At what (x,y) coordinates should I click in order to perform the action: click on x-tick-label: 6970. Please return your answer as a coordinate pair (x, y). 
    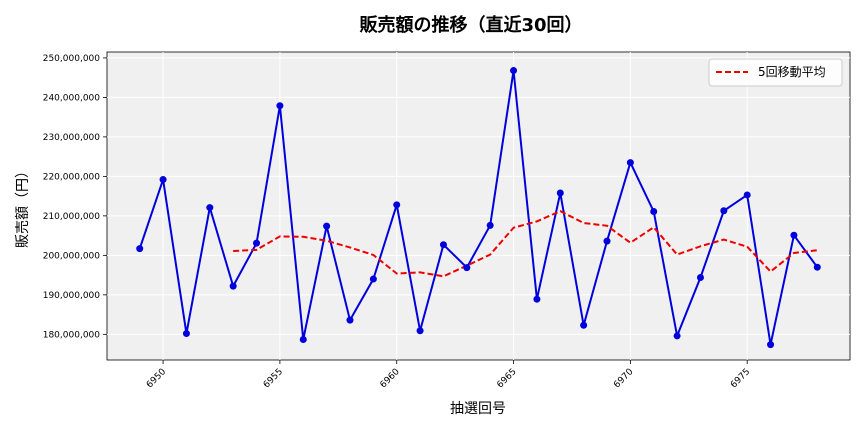
    Looking at the image, I should click on (623, 378).